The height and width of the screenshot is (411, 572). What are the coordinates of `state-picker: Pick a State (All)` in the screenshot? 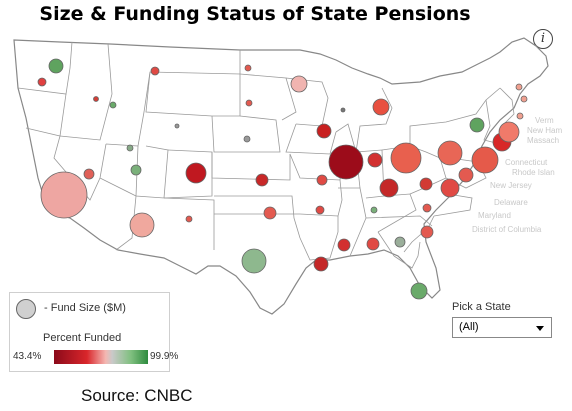 It's located at (504, 319).